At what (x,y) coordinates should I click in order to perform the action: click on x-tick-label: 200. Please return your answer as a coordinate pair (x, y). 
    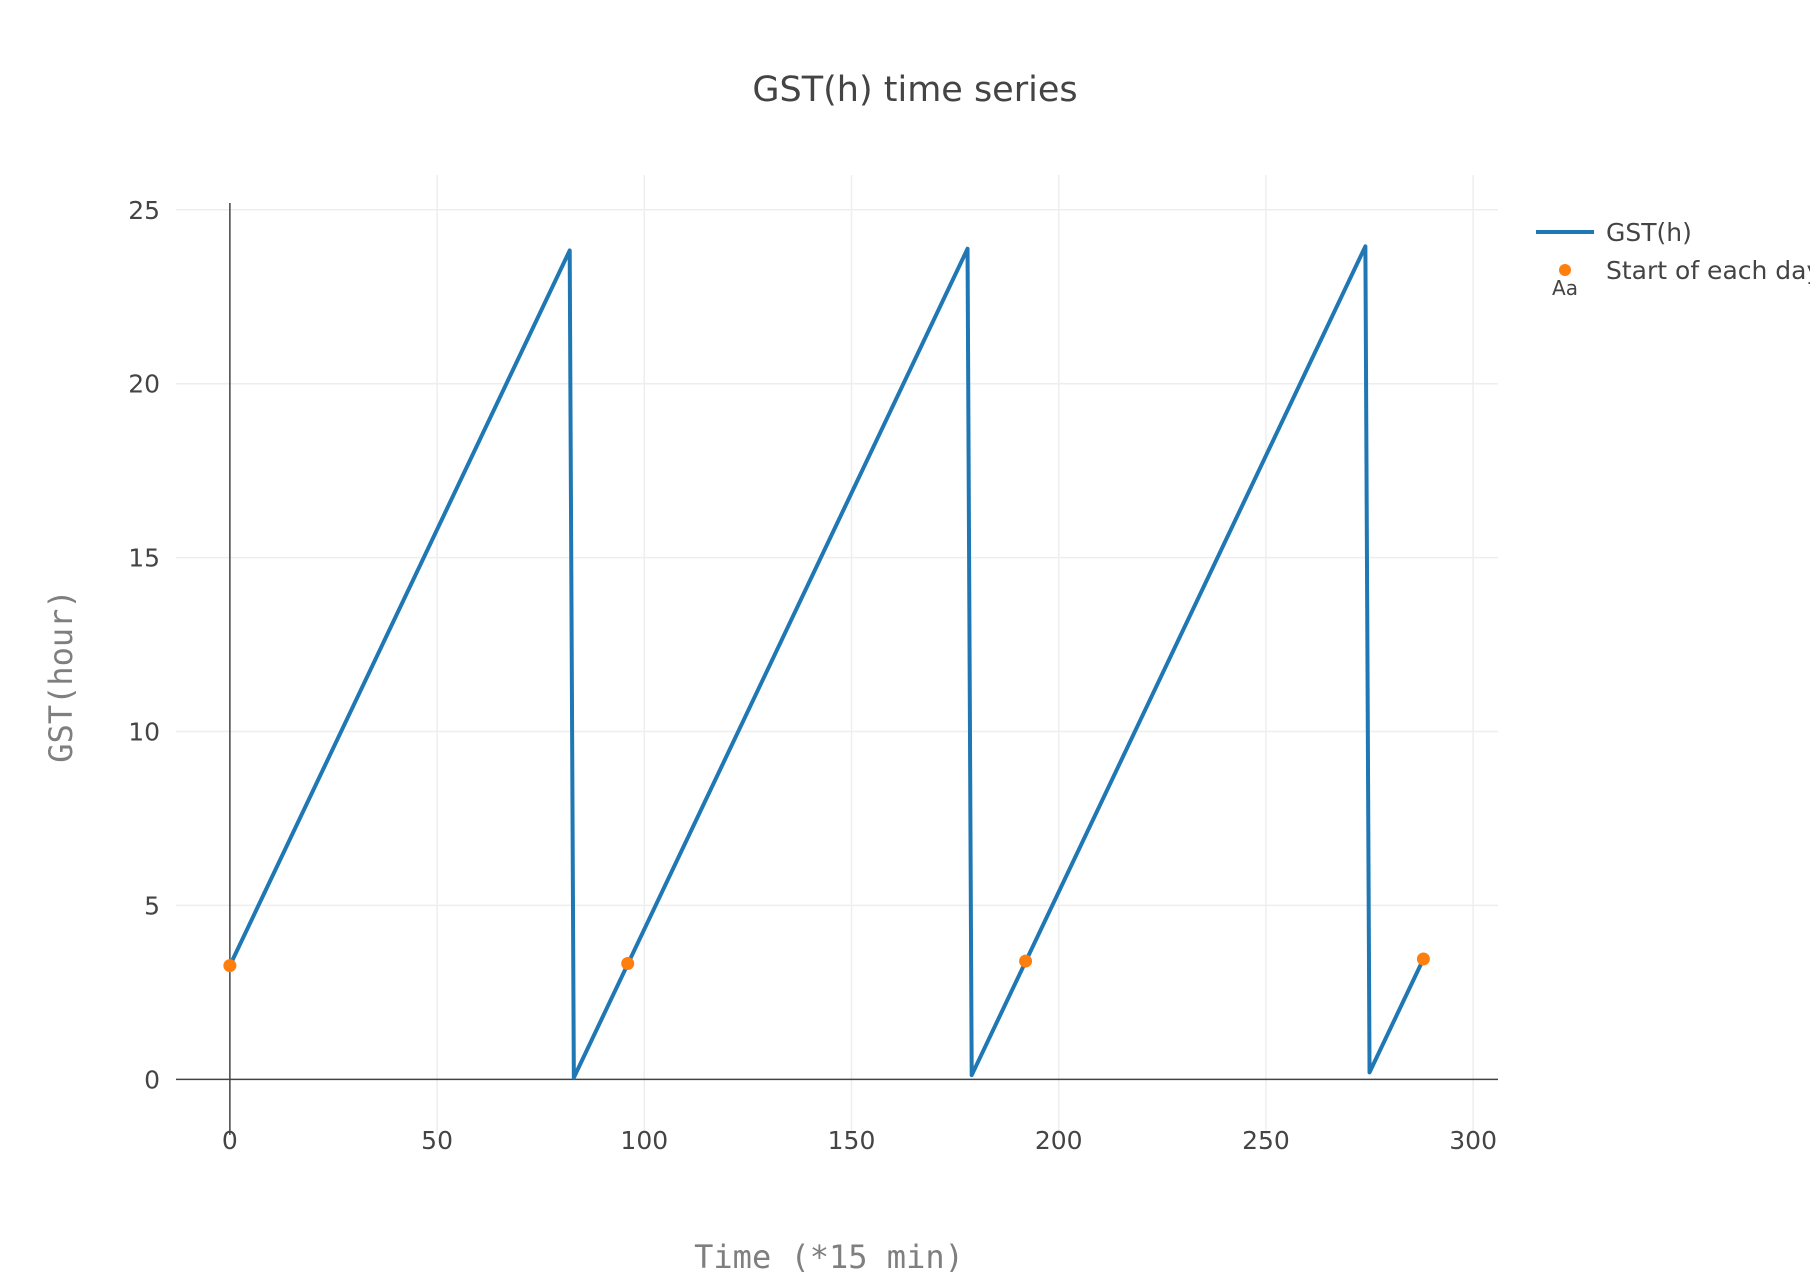
    Looking at the image, I should click on (1059, 1140).